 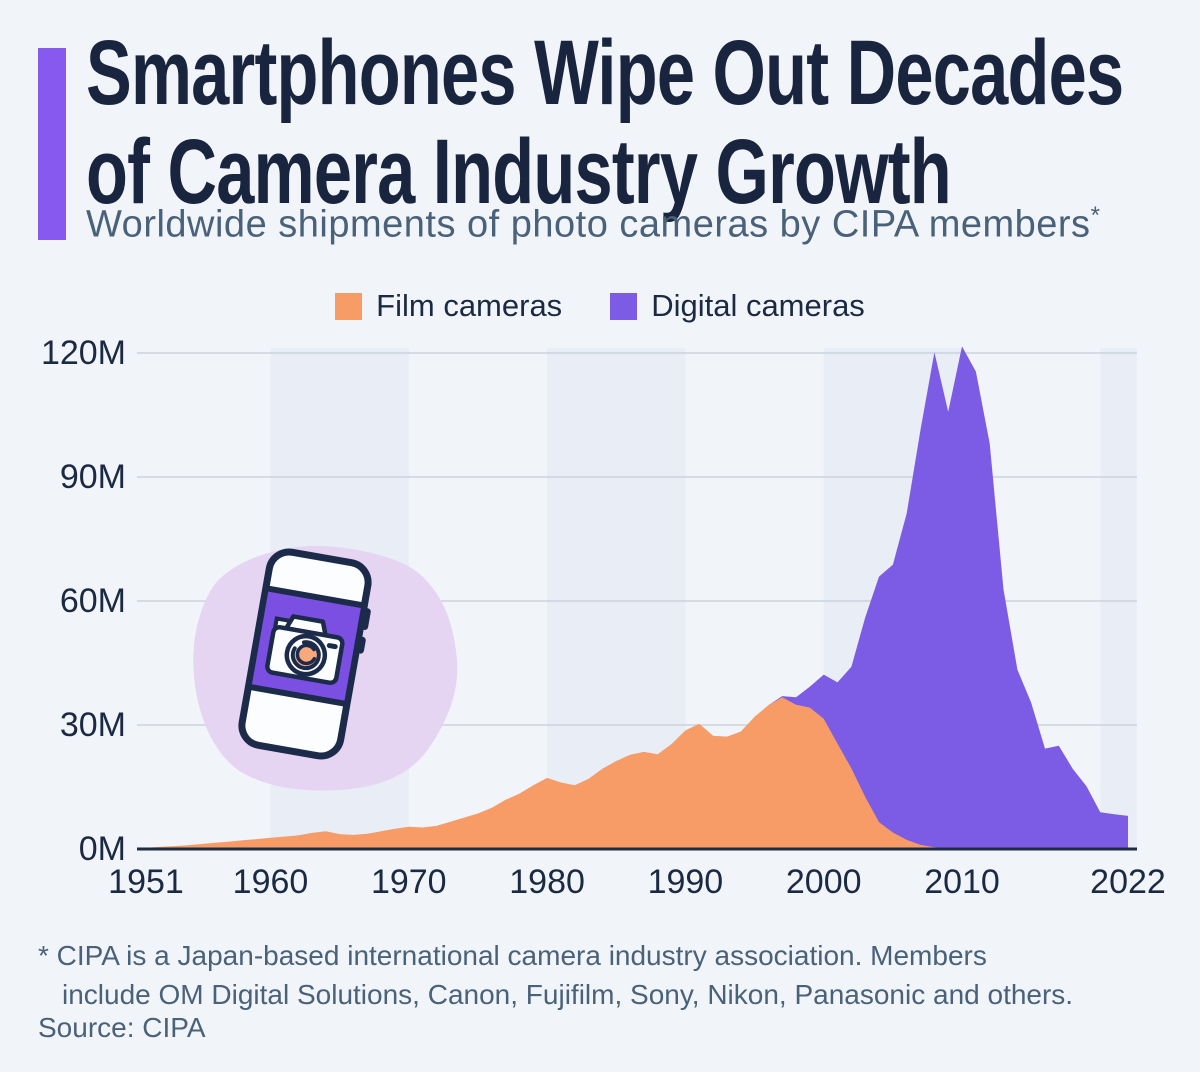 What do you see at coordinates (83, 353) in the screenshot?
I see `y-axis-tick-label: 120M` at bounding box center [83, 353].